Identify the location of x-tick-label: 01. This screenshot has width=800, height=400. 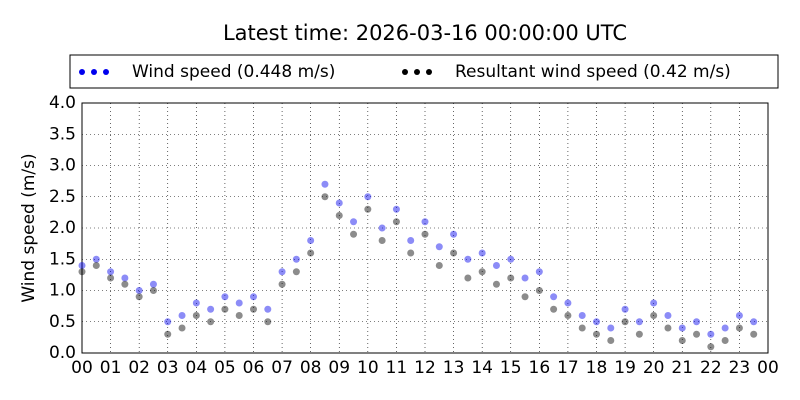
(111, 368).